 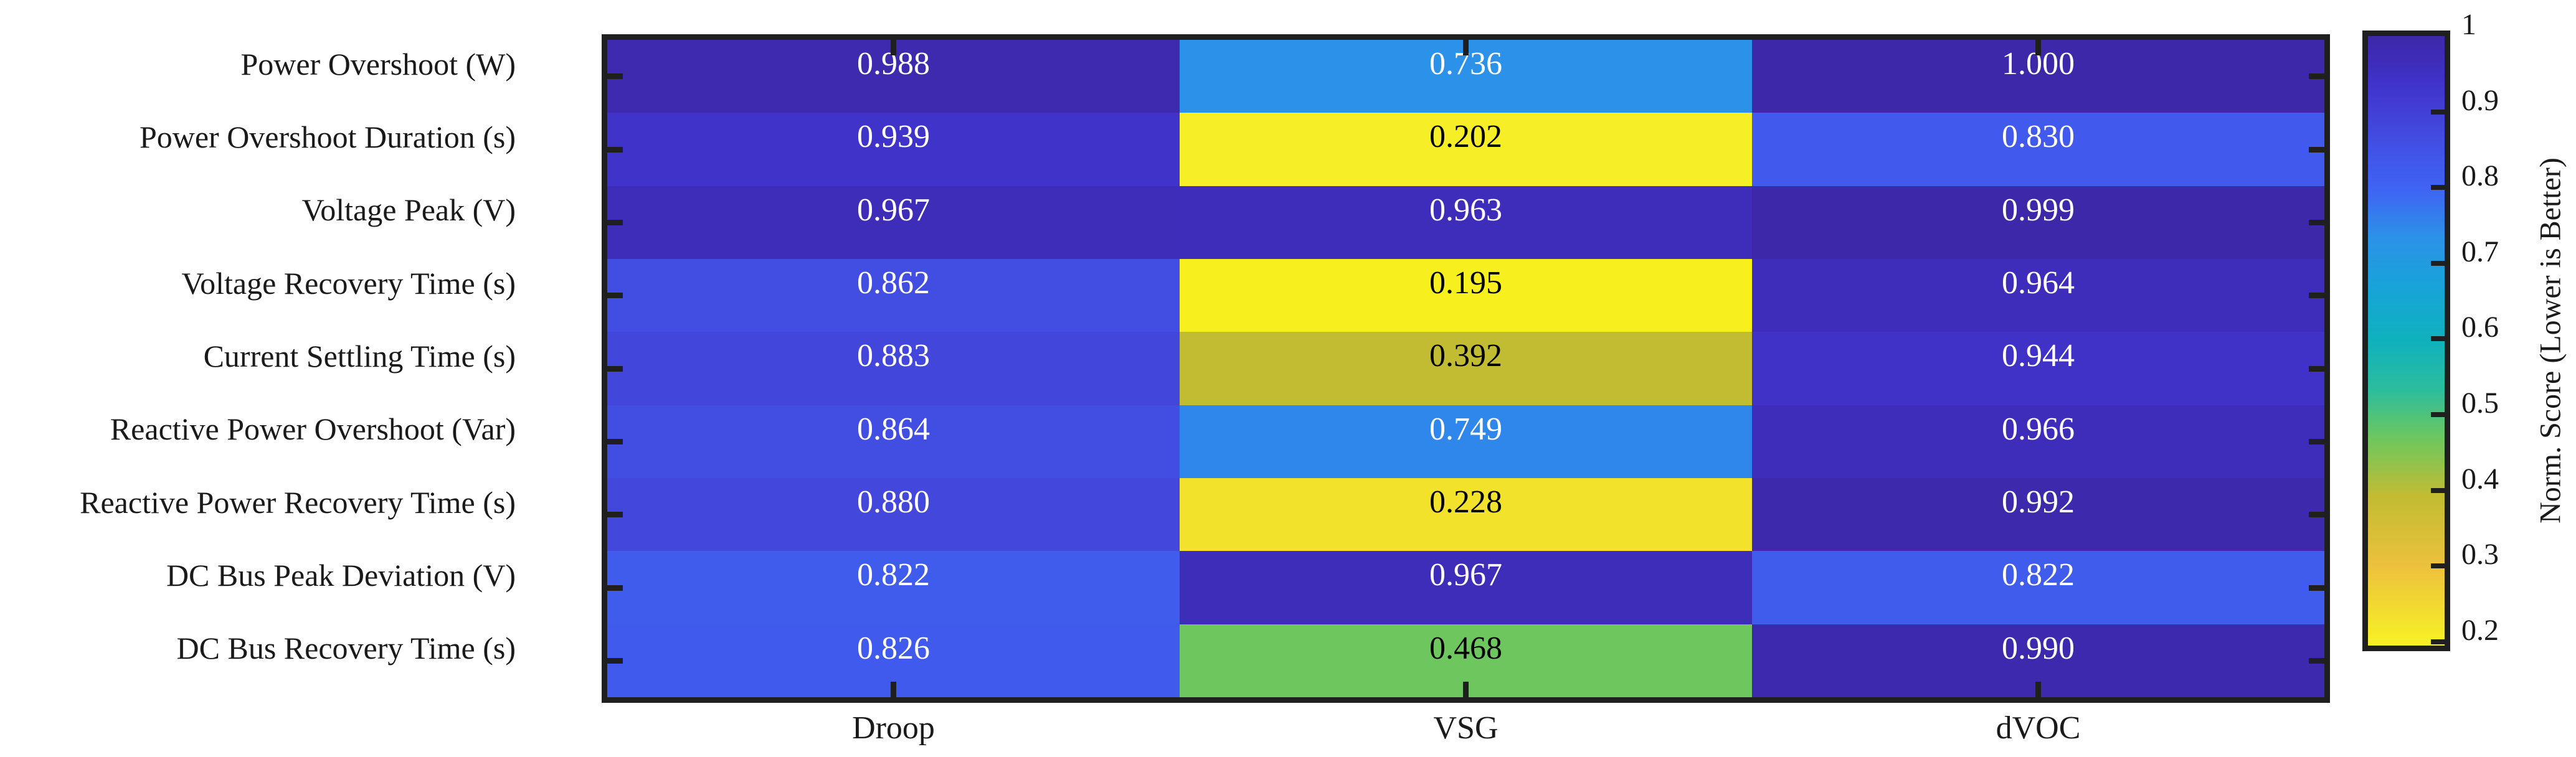 I want to click on heatmap-cell: 0.830, so click(x=2038, y=149).